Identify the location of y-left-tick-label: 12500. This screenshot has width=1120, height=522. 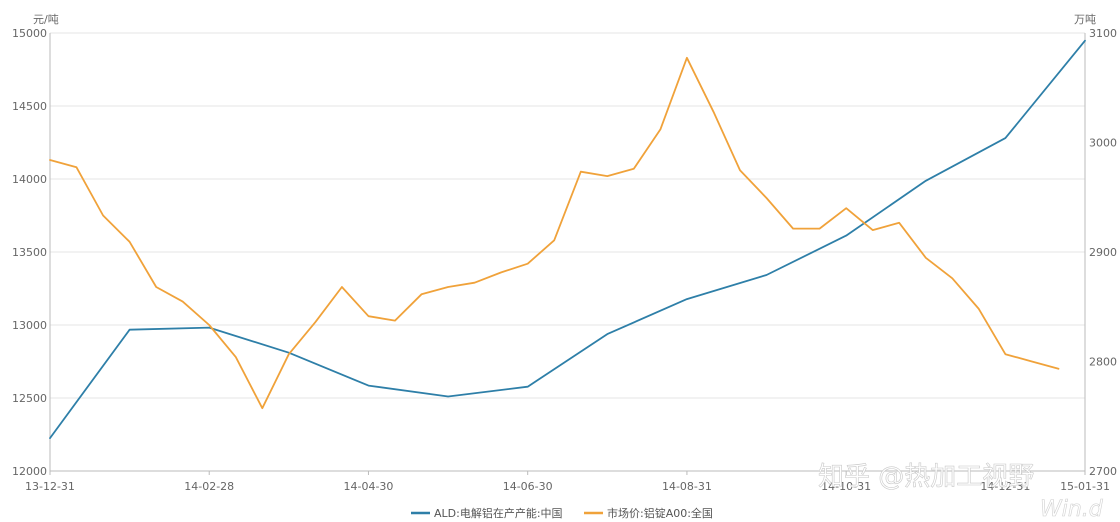
(29, 398).